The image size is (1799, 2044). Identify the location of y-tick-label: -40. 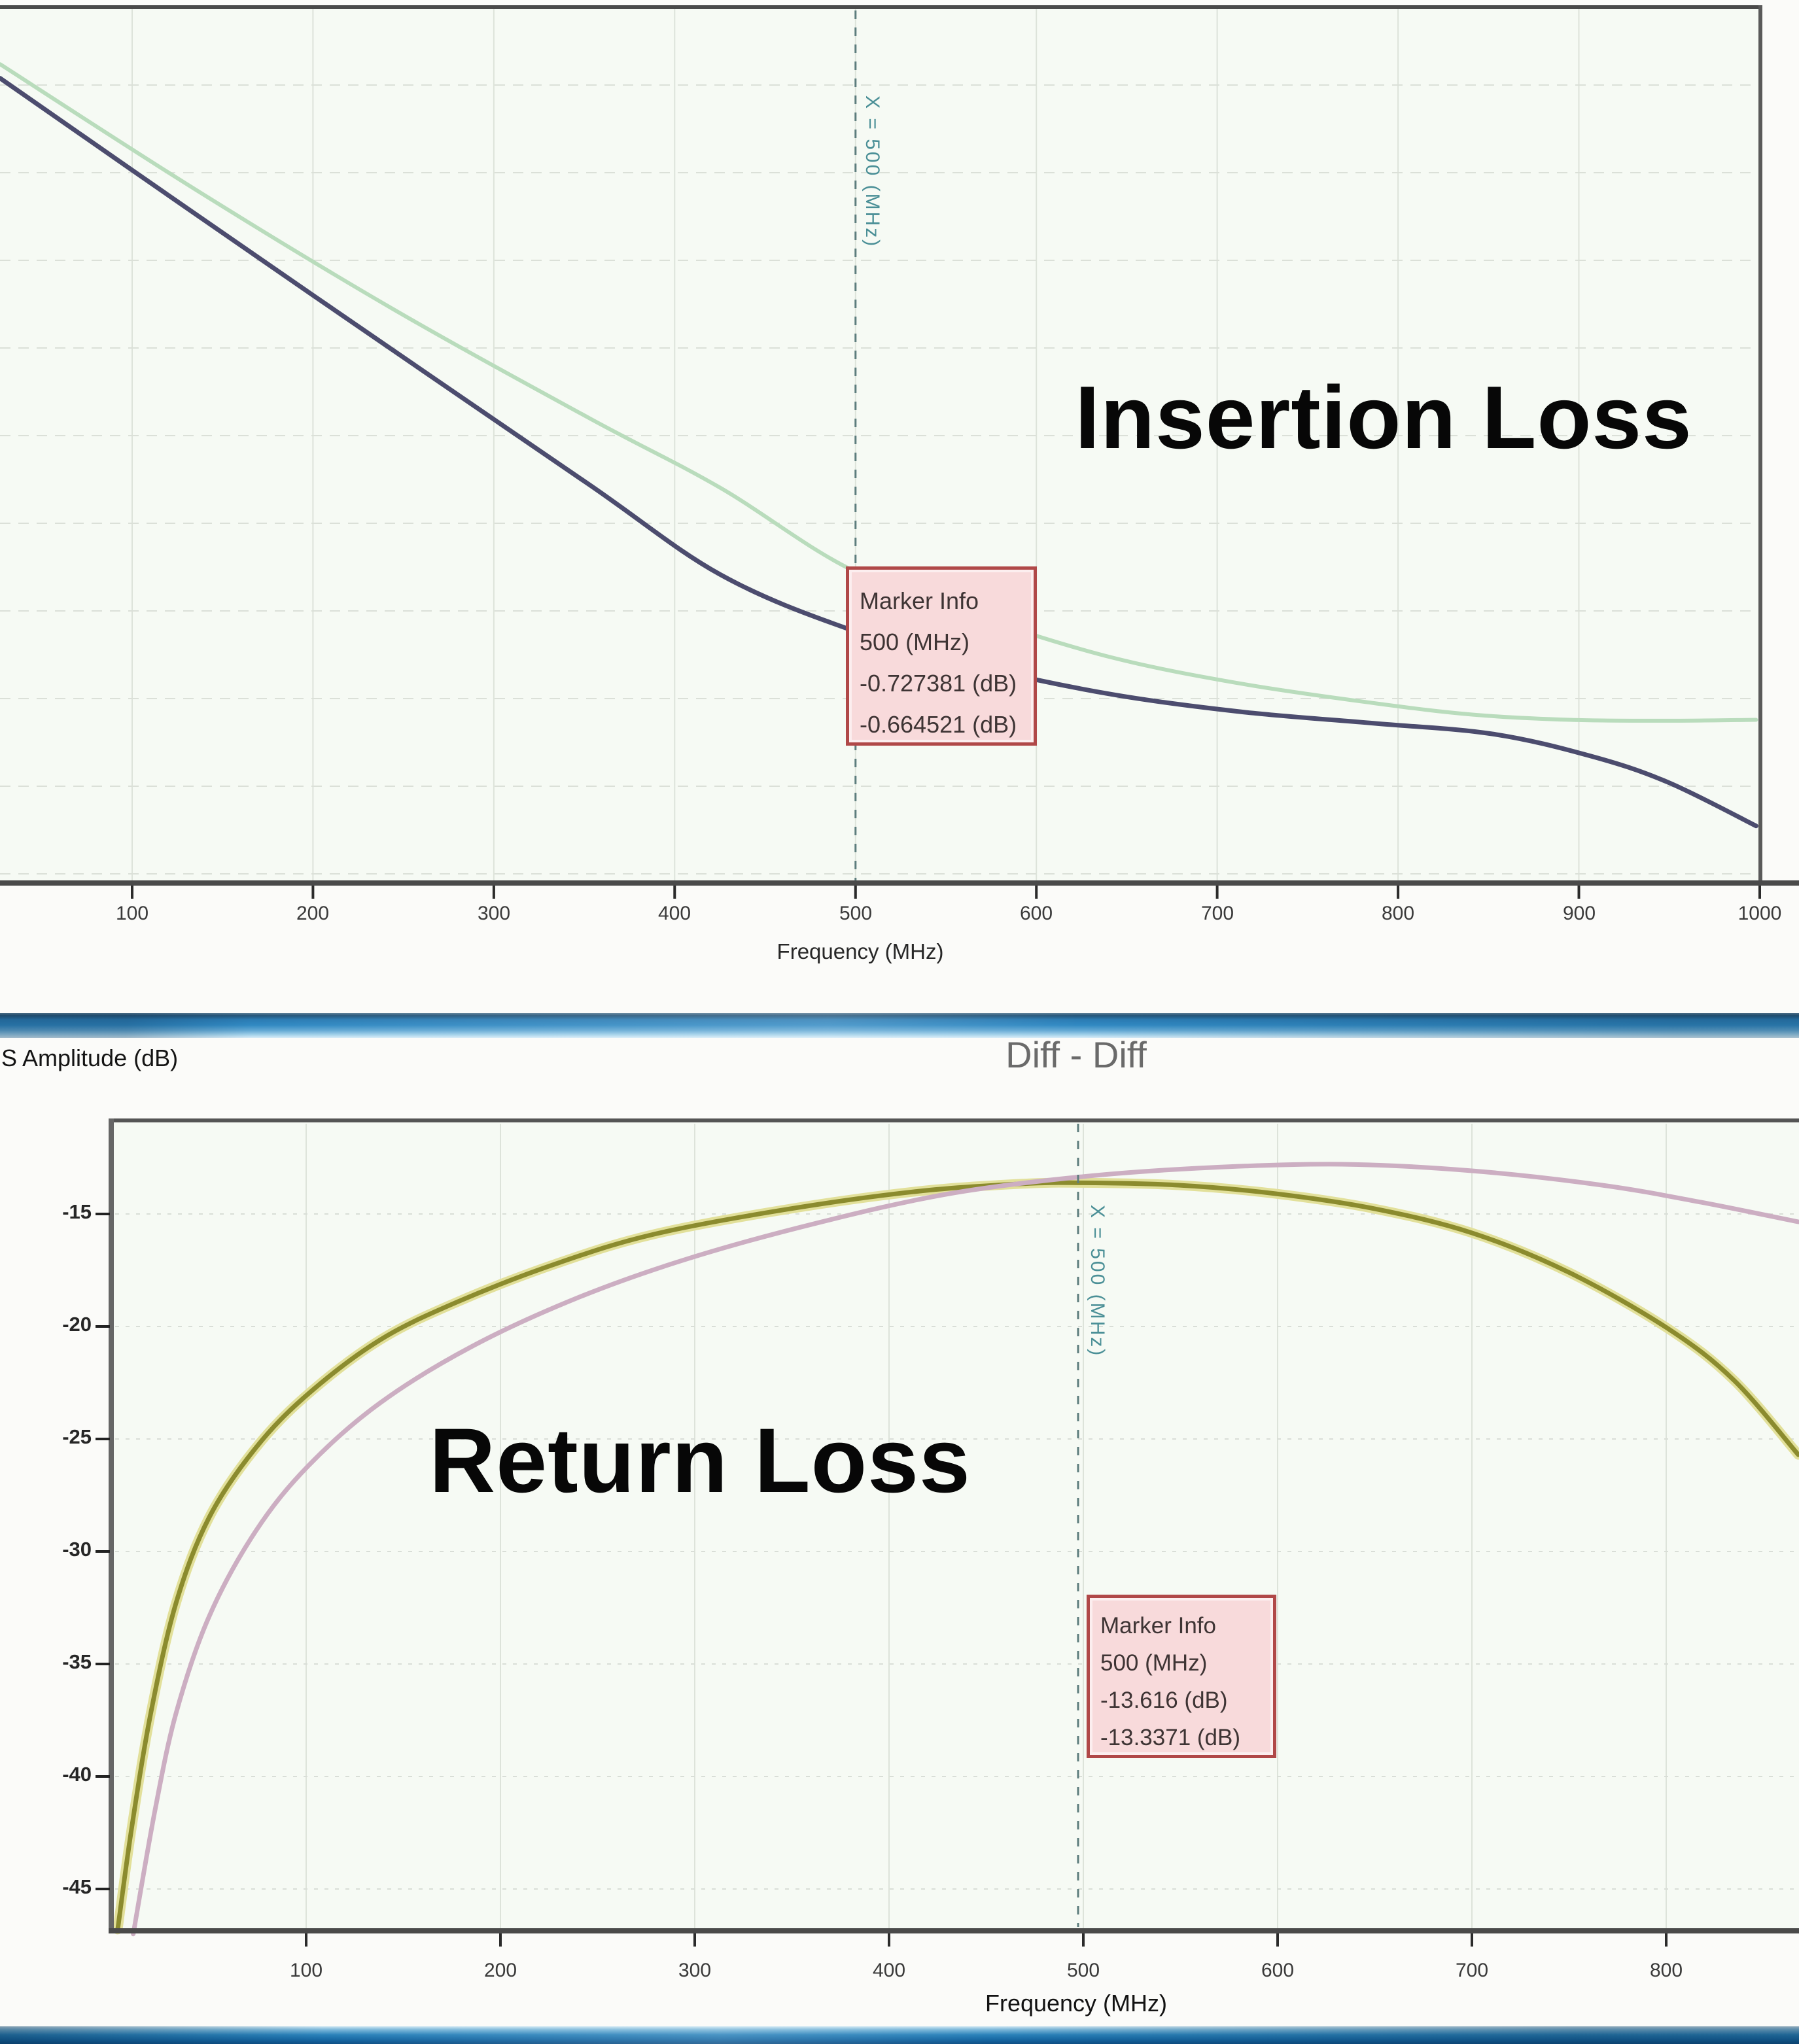
(77, 1774).